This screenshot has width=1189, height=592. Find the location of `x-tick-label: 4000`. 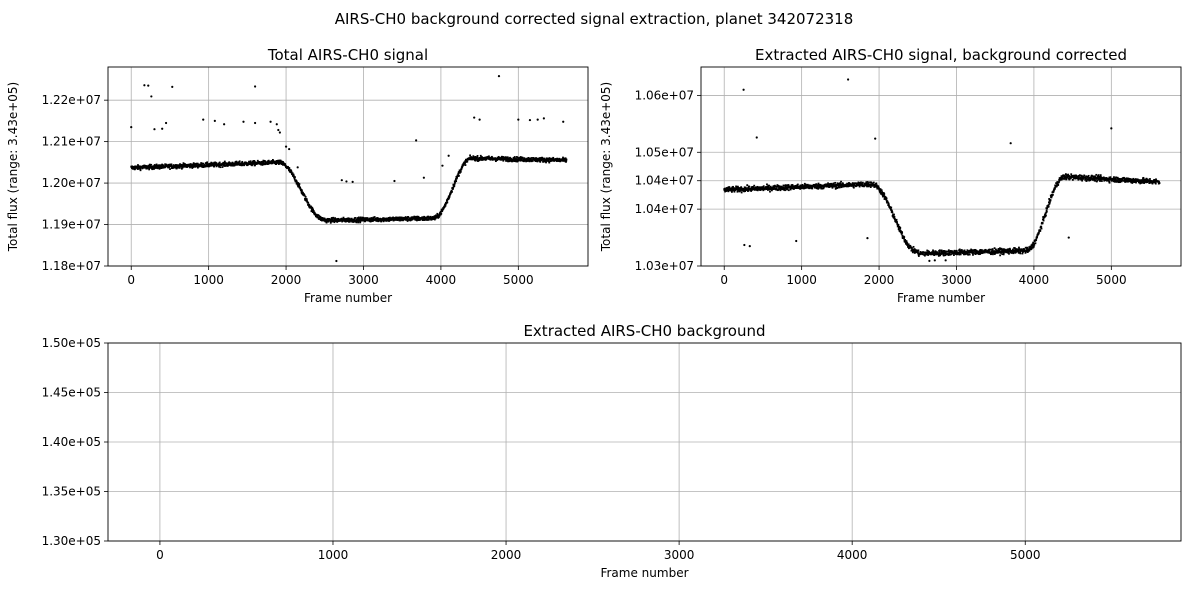

x-tick-label: 4000 is located at coordinates (852, 555).